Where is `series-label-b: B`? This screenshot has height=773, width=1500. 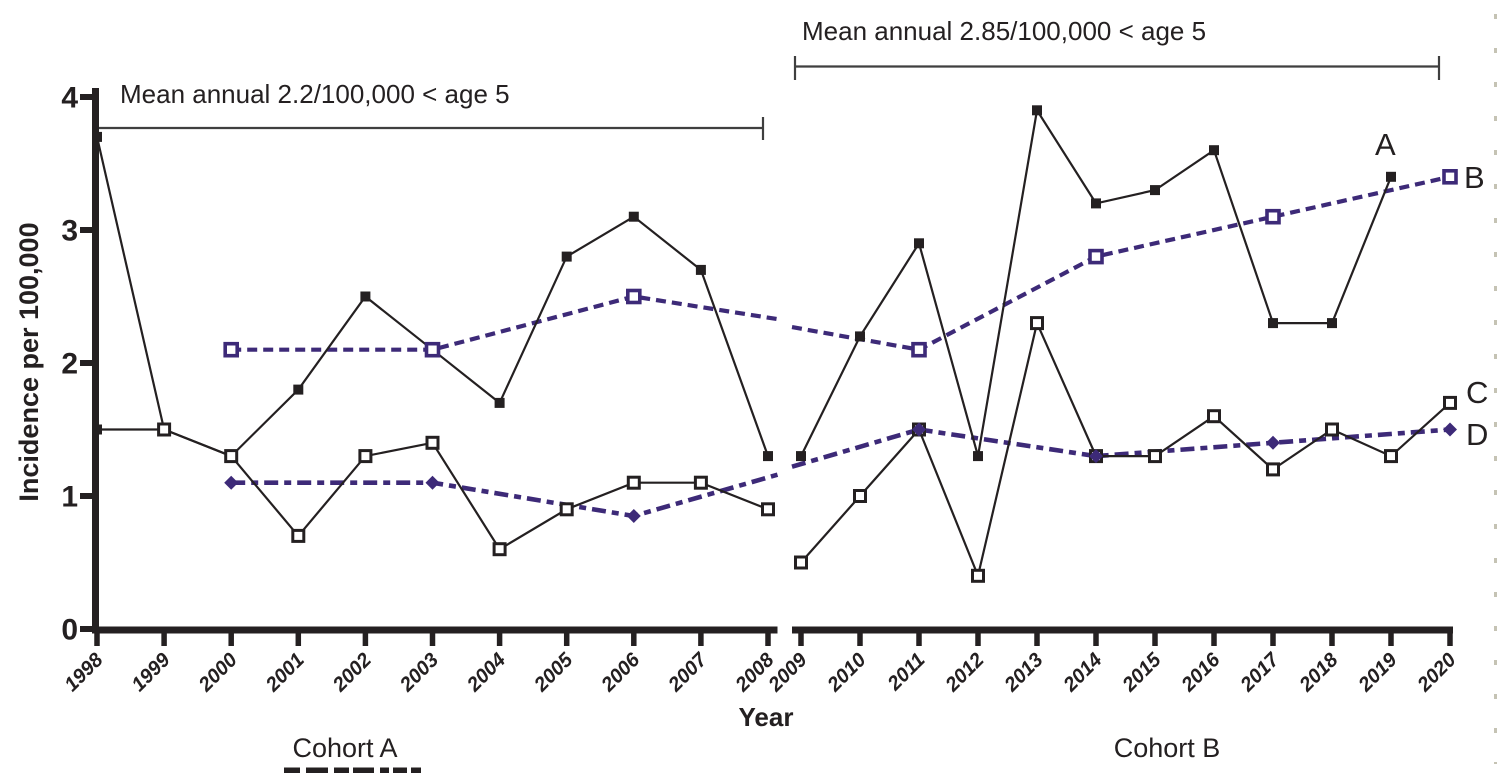
series-label-b: B is located at coordinates (1474, 177).